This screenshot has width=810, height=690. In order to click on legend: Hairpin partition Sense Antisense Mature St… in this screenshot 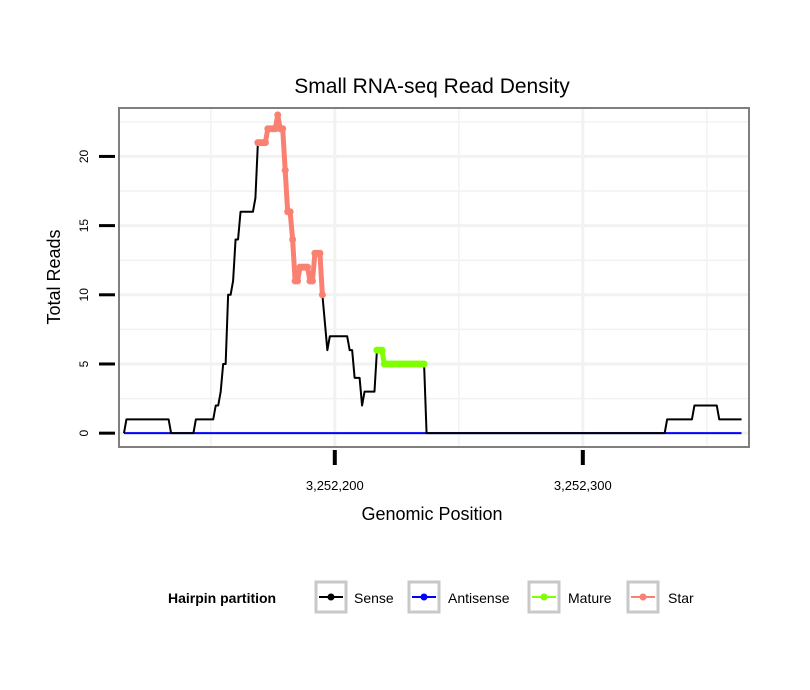, I will do `click(431, 597)`.